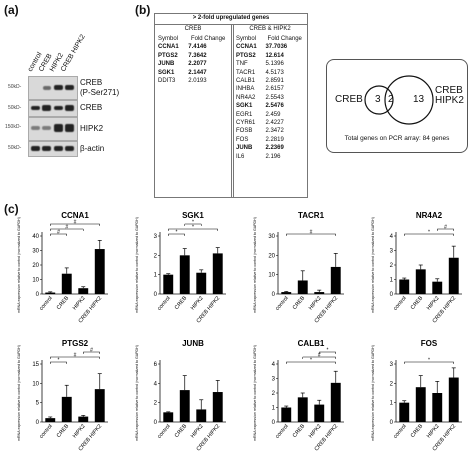 Image resolution: width=474 pixels, height=466 pixels. What do you see at coordinates (274, 72) in the screenshot?
I see `gene-fold: 4.5173` at bounding box center [274, 72].